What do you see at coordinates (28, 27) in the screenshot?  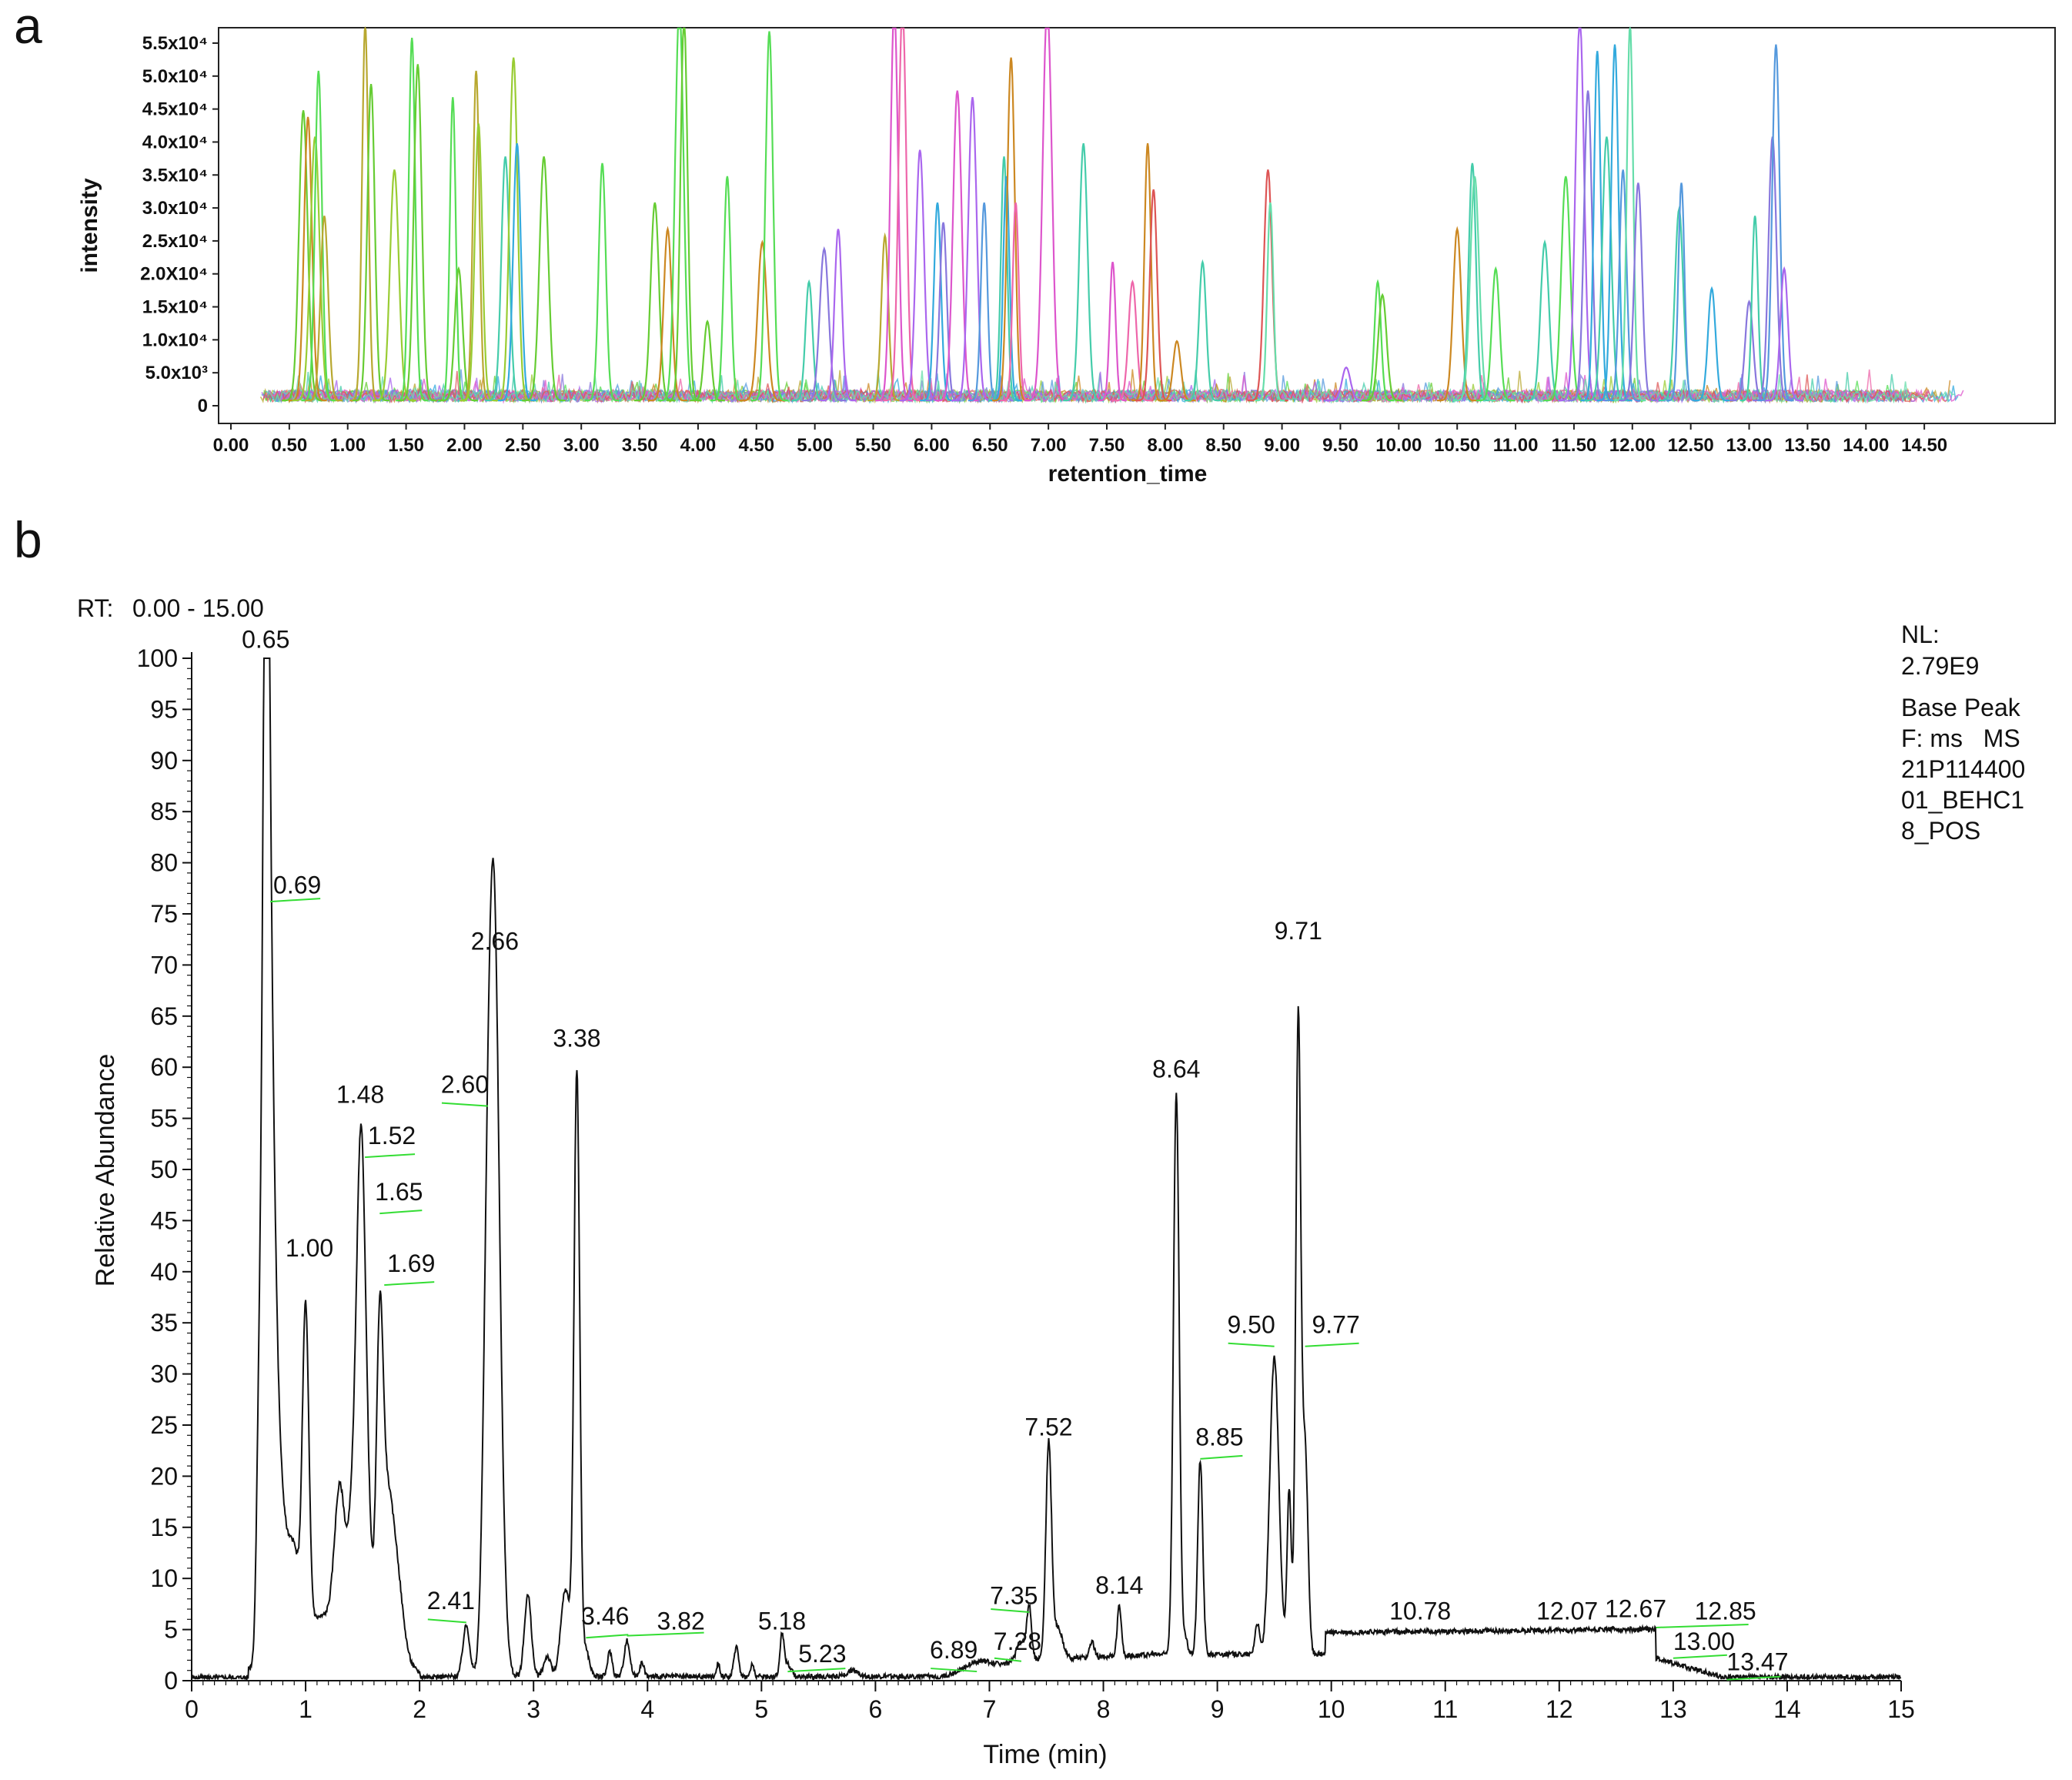 I see `panel-a-letter: a` at bounding box center [28, 27].